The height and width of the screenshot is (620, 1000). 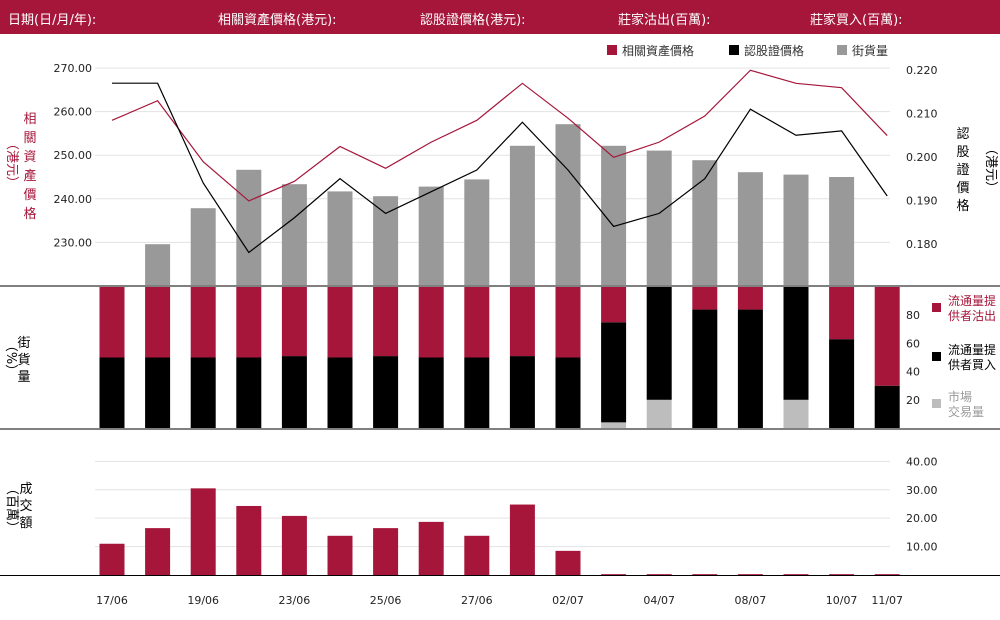 What do you see at coordinates (913, 372) in the screenshot?
I see `percent-tick-label: 40` at bounding box center [913, 372].